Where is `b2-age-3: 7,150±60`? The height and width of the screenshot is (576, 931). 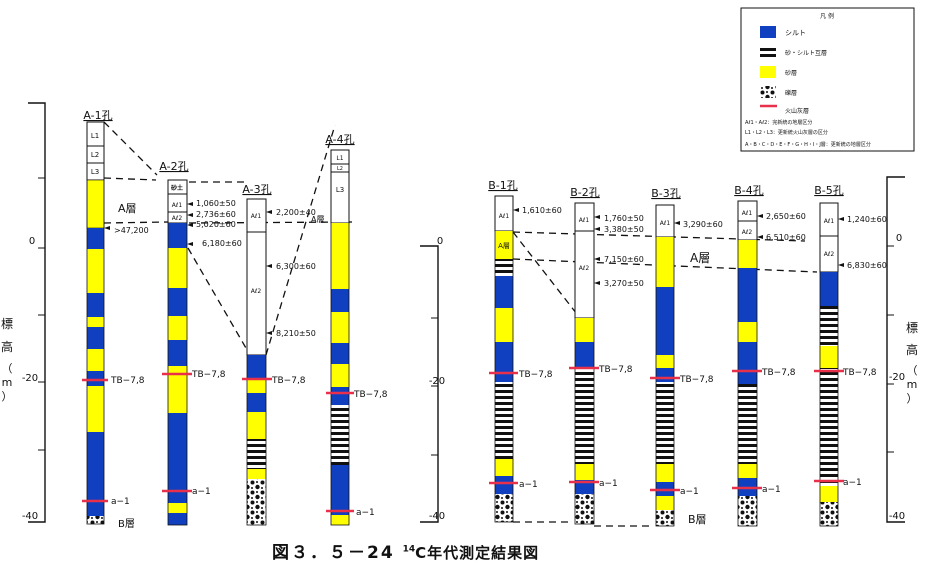 b2-age-3: 7,150±60 is located at coordinates (624, 259).